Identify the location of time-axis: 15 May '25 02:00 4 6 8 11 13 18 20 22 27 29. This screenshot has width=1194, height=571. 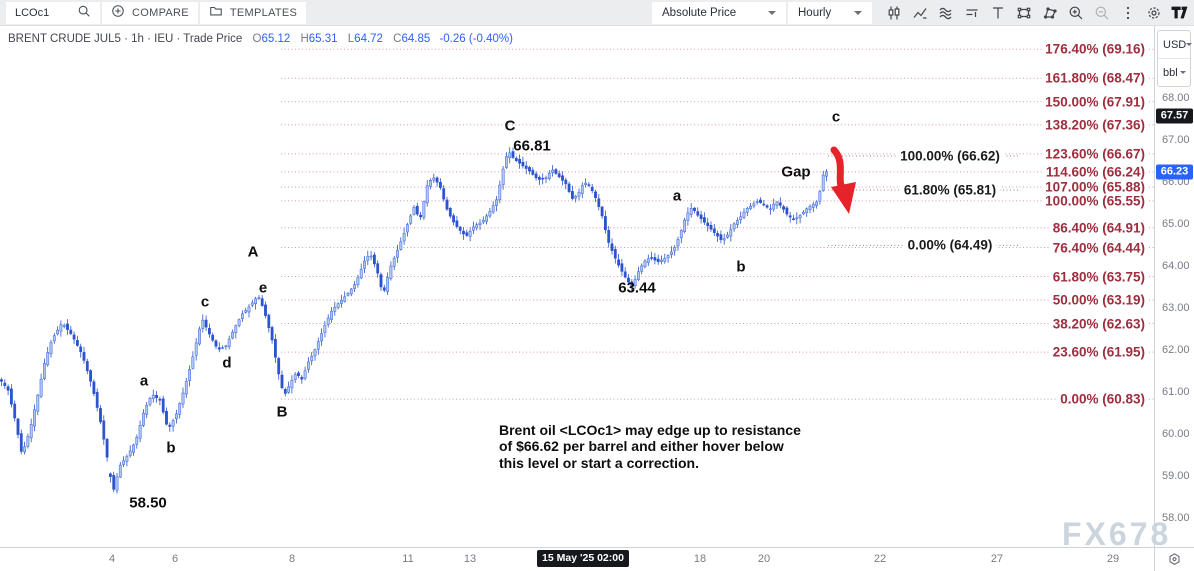
(577, 559).